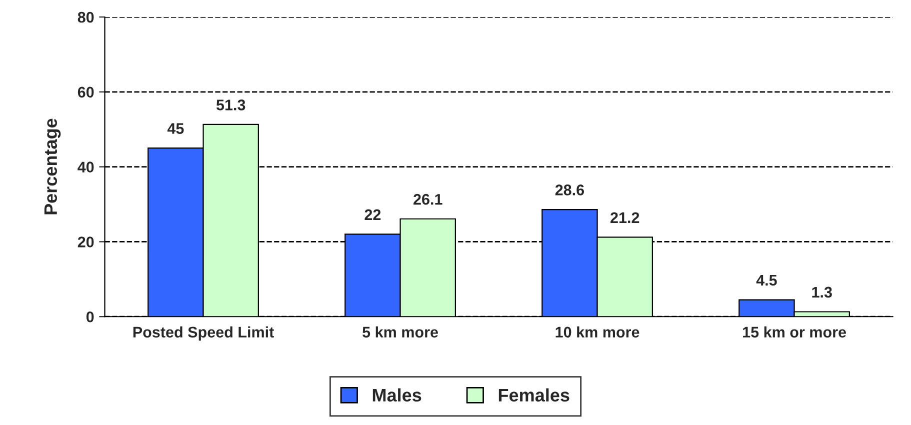 The height and width of the screenshot is (425, 911). What do you see at coordinates (203, 333) in the screenshot?
I see `x-tick-label: Posted Speed Limit` at bounding box center [203, 333].